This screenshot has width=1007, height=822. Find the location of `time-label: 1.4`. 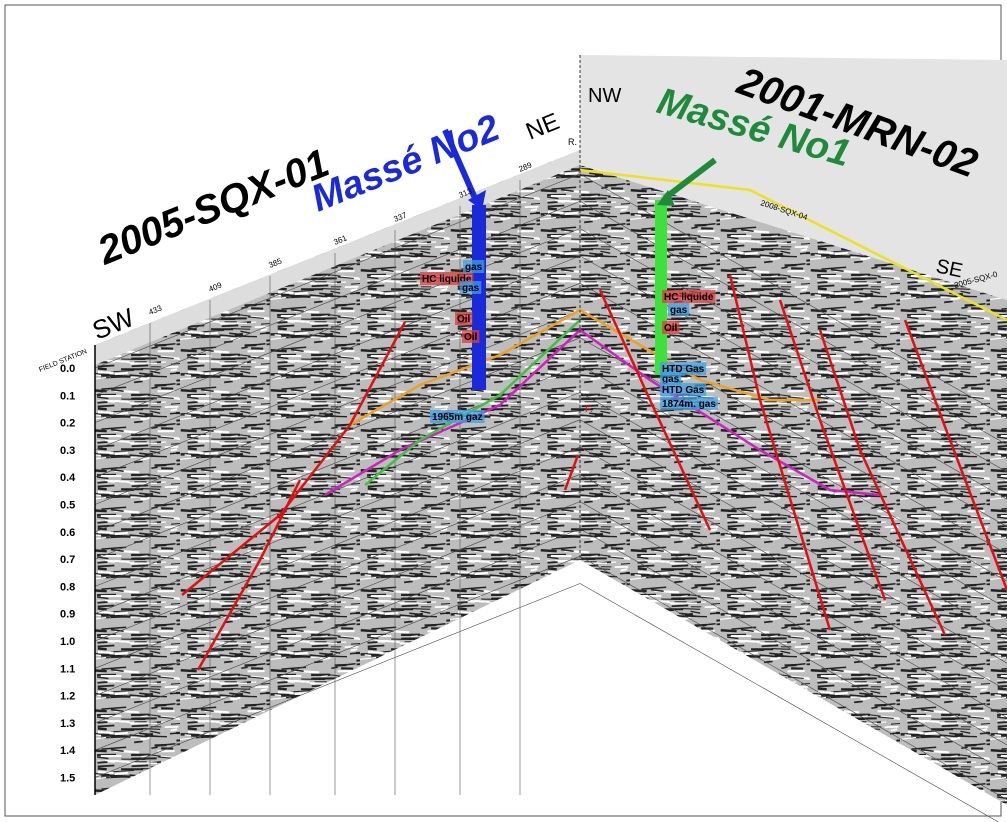

time-label: 1.4 is located at coordinates (68, 751).